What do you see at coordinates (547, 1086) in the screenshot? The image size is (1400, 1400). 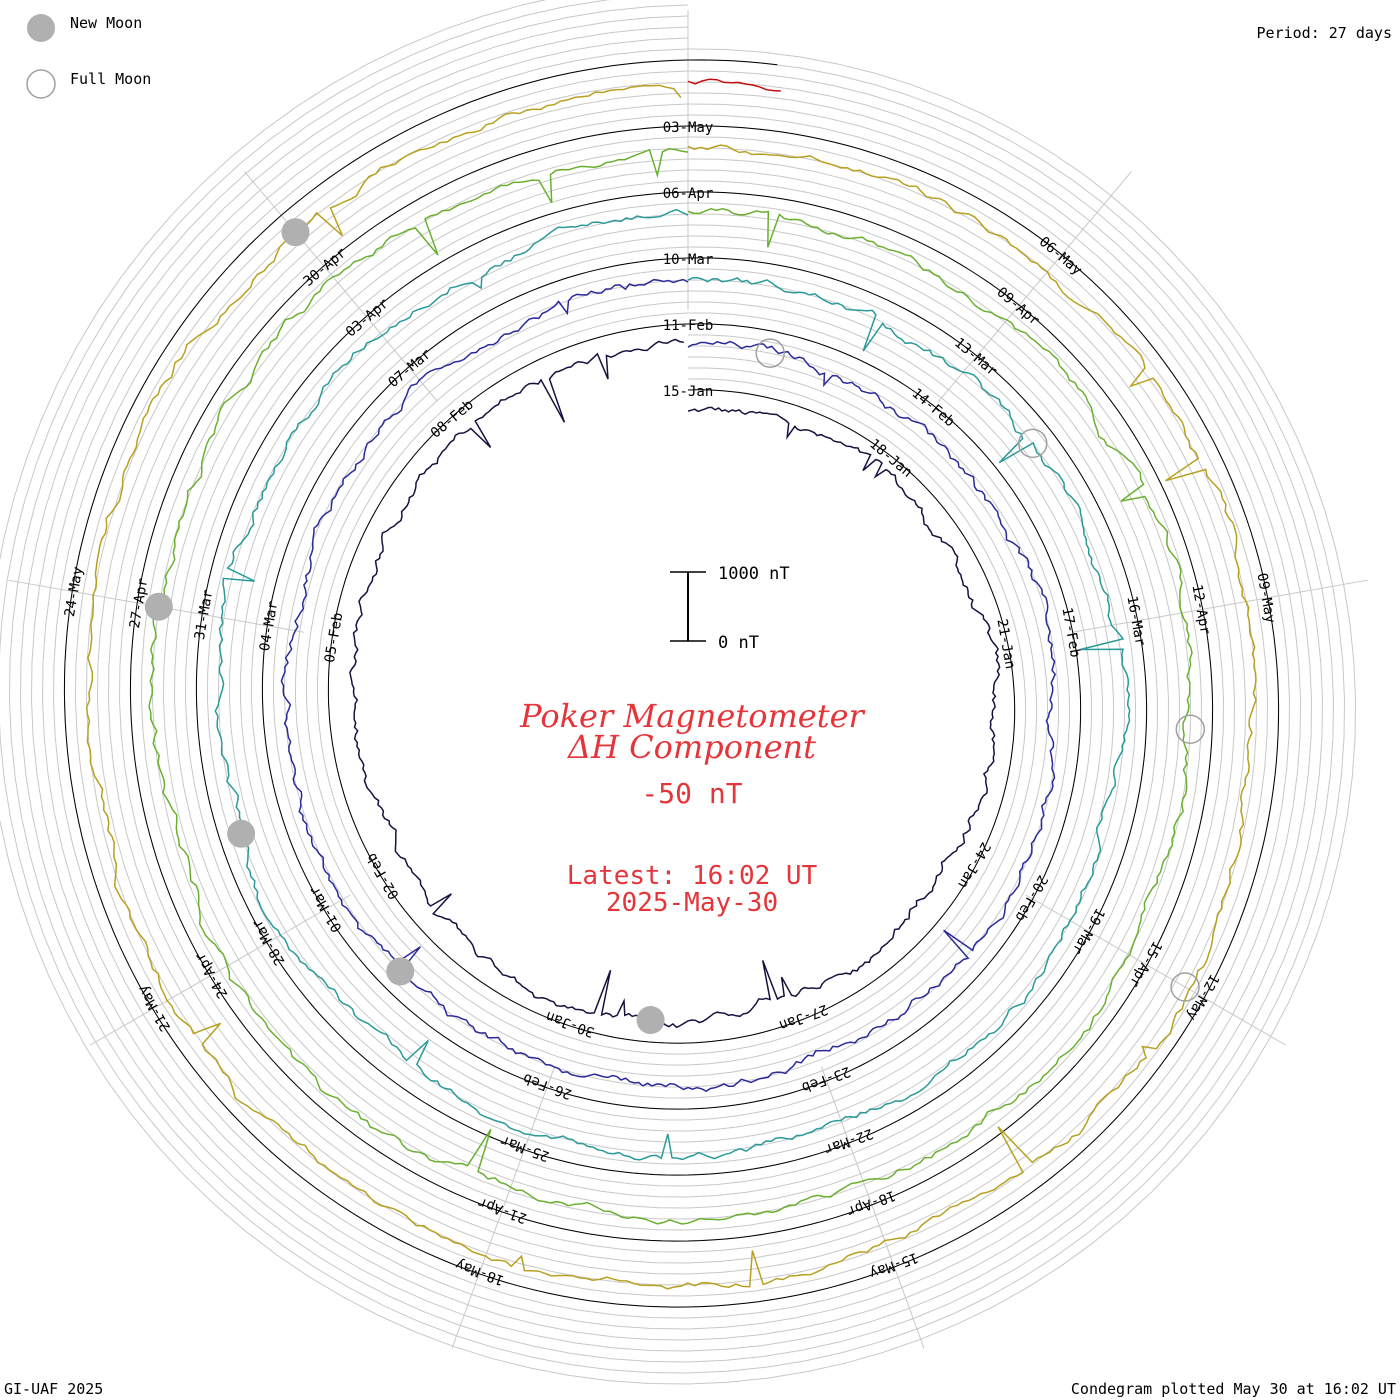 I see `date-label: 26-Feb` at bounding box center [547, 1086].